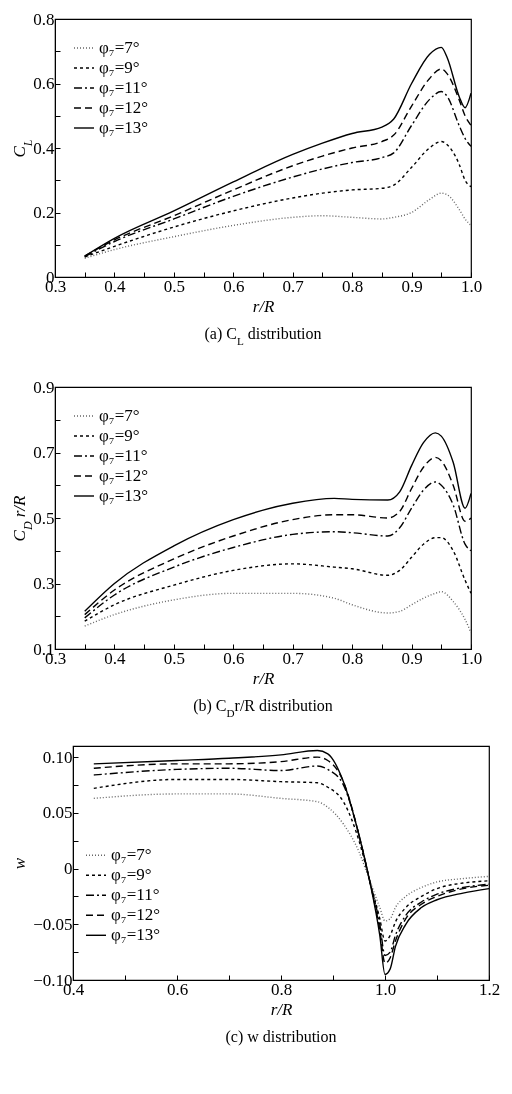  What do you see at coordinates (44, 83) in the screenshot?
I see `y-tick-label: 0.6` at bounding box center [44, 83].